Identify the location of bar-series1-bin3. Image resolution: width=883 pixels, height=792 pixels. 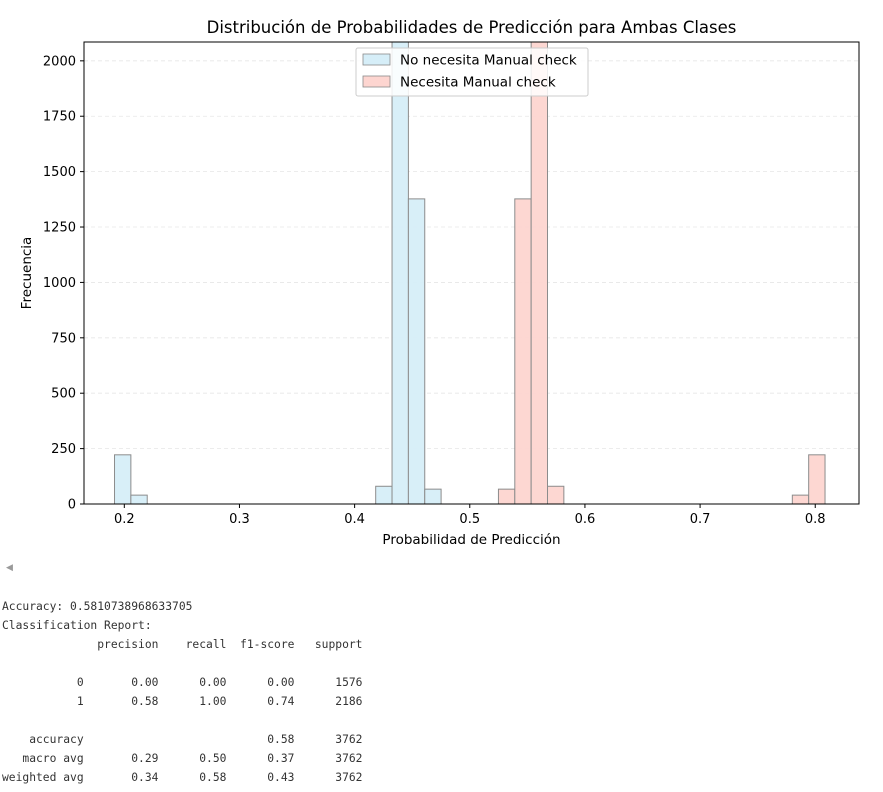
(556, 495).